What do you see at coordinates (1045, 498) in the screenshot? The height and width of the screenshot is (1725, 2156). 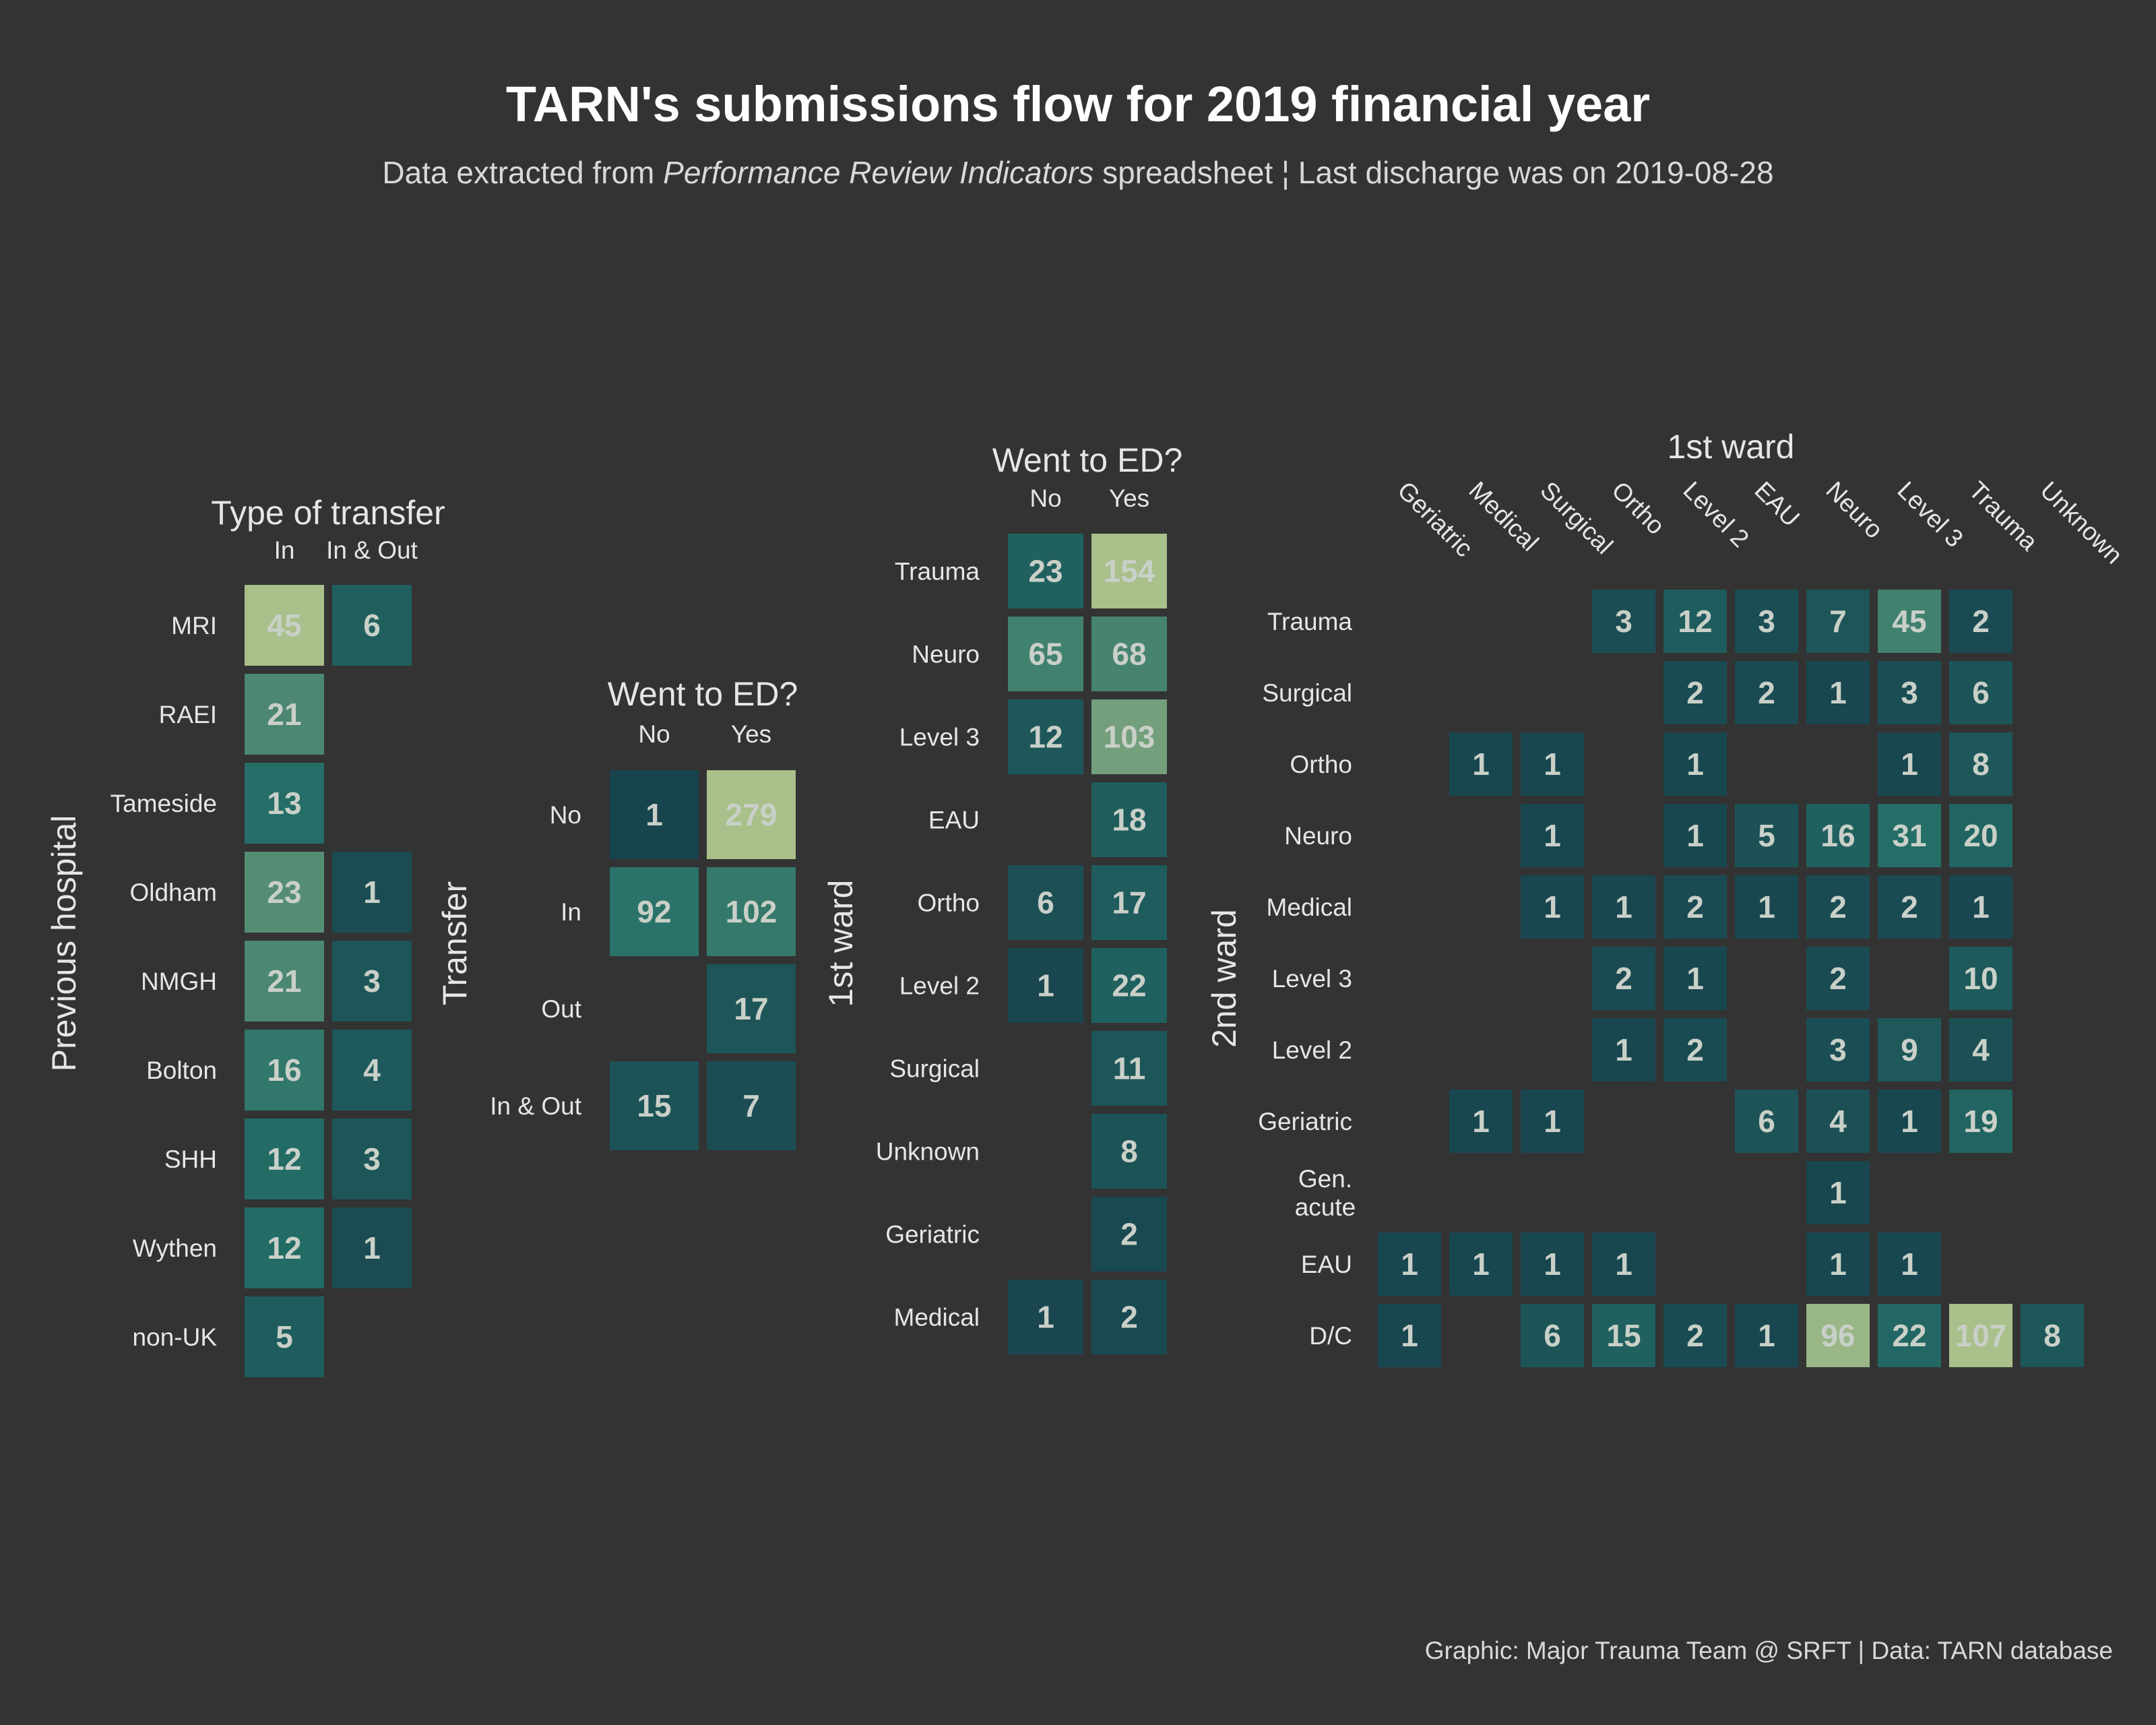 I see `column-label: No` at bounding box center [1045, 498].